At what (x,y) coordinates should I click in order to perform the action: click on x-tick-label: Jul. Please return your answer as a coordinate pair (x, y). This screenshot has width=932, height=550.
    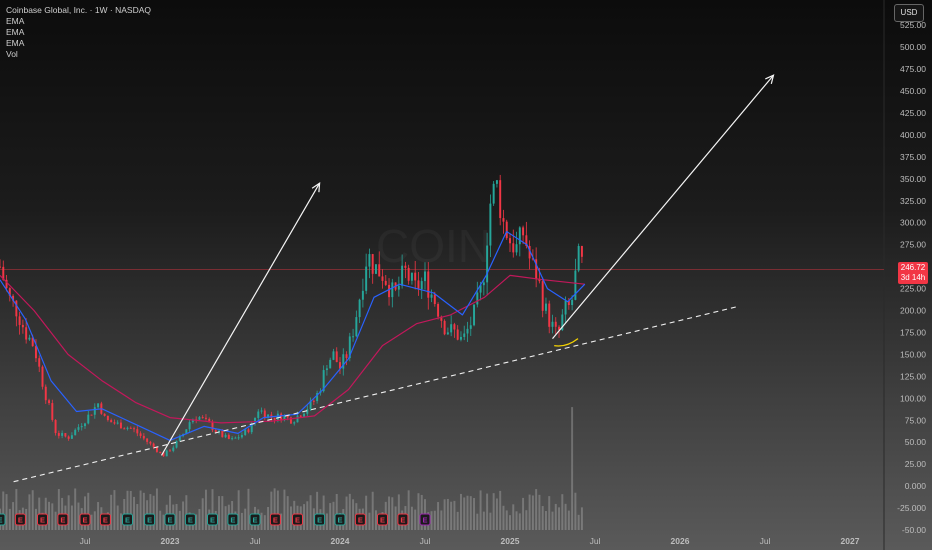
    Looking at the image, I should click on (425, 541).